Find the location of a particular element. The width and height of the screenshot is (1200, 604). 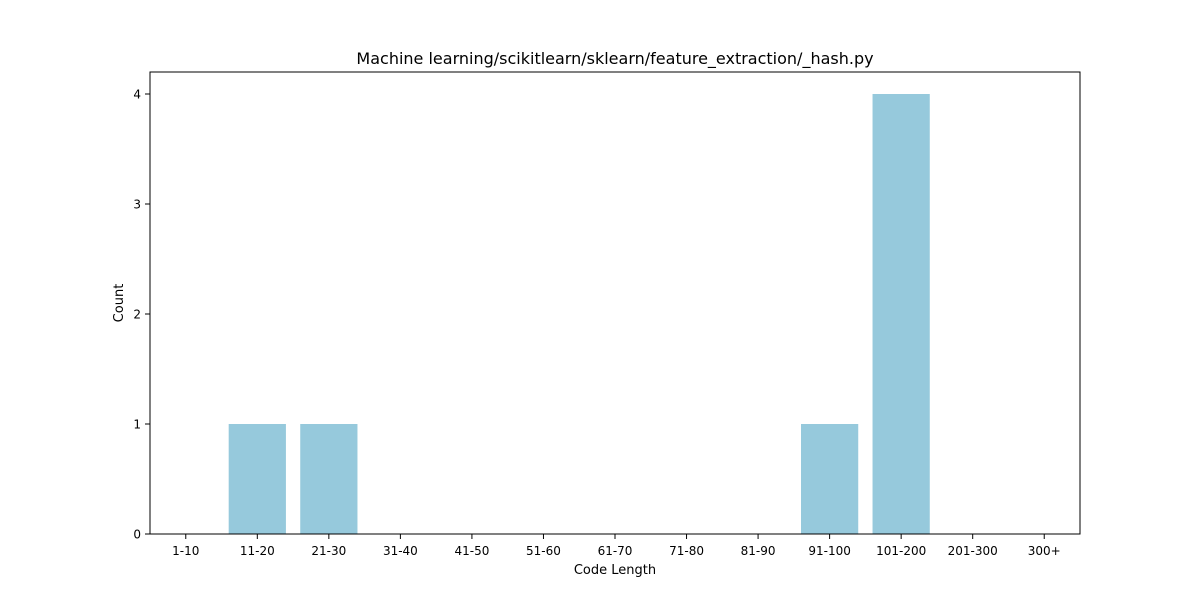

y-tick-label: 1 is located at coordinates (137, 425).